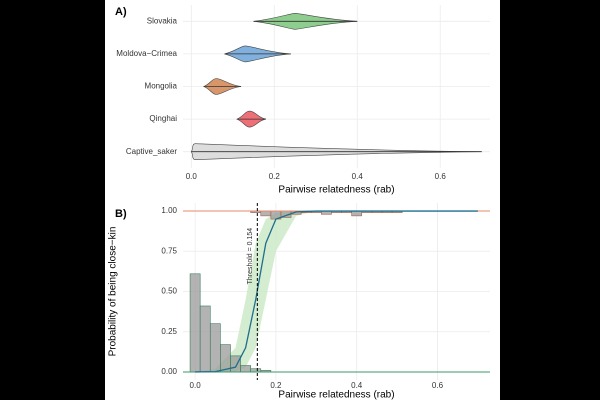 Image resolution: width=600 pixels, height=400 pixels. What do you see at coordinates (121, 214) in the screenshot?
I see `panel-label: B)` at bounding box center [121, 214].